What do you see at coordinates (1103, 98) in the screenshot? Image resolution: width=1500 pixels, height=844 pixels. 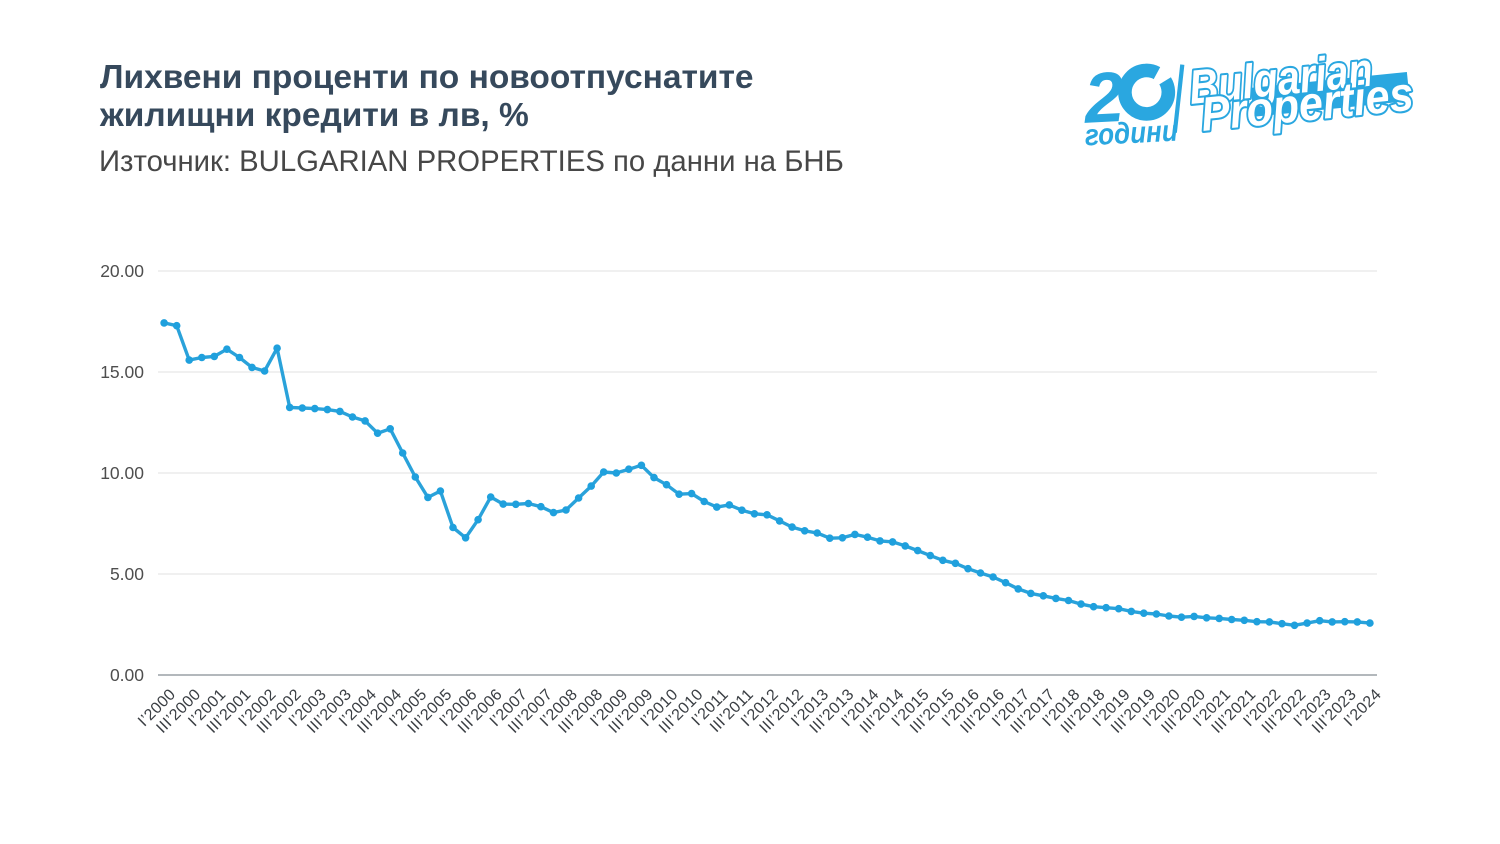 I see `svg-text: 2` at bounding box center [1103, 98].